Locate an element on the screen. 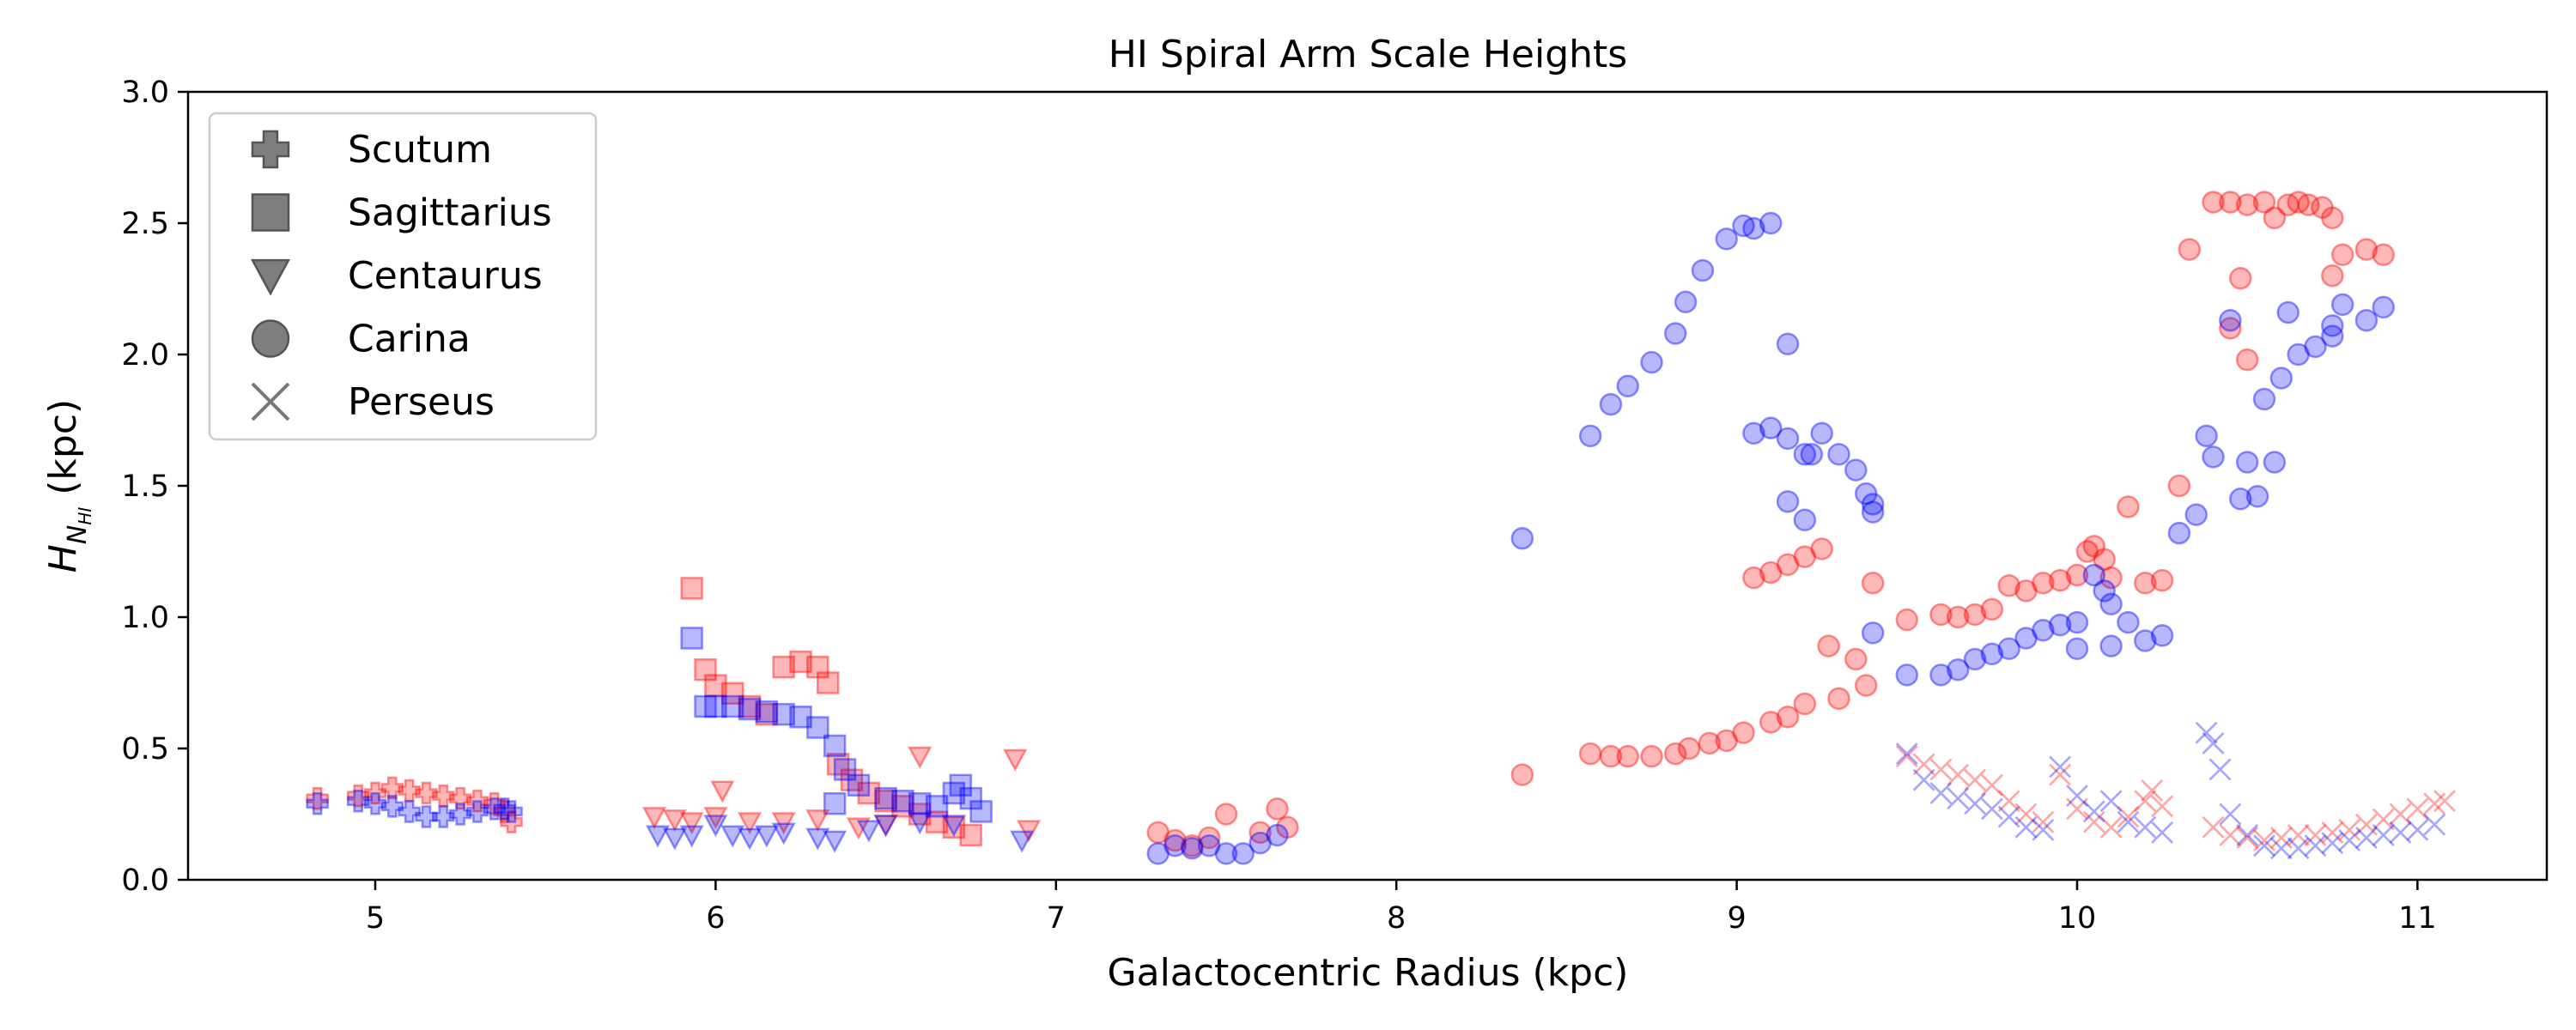  series-scutum-red is located at coordinates (414, 804).